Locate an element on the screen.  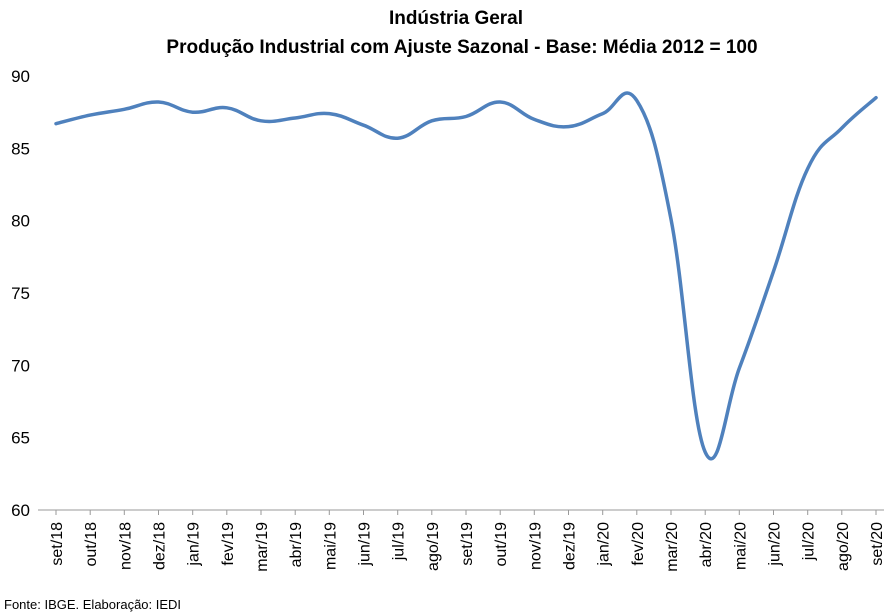
x-tick-label: nov/18 is located at coordinates (125, 546).